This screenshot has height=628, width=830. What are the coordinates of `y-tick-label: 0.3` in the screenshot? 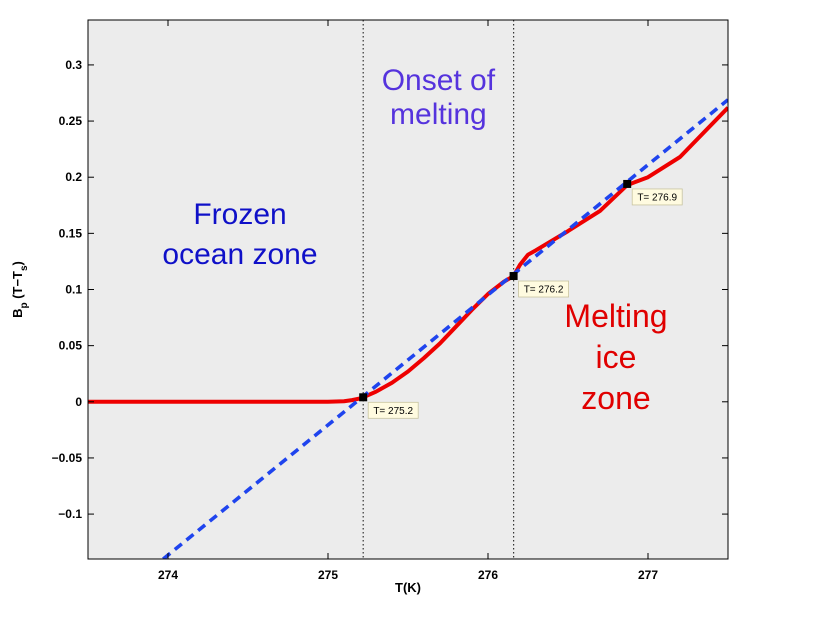 It's located at (73, 65).